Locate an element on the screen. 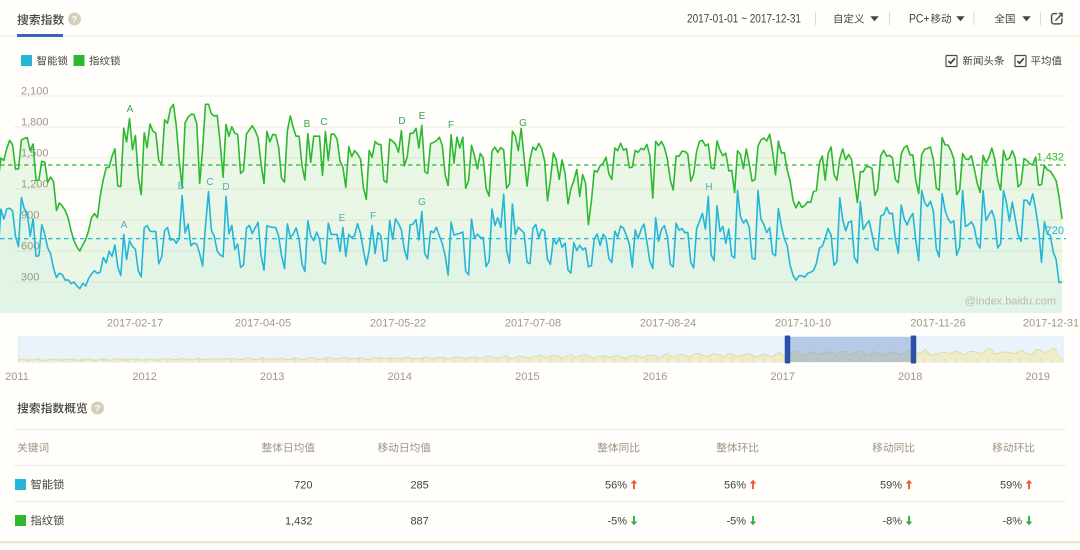 The height and width of the screenshot is (550, 1080). svg-text: 900 is located at coordinates (30, 216).